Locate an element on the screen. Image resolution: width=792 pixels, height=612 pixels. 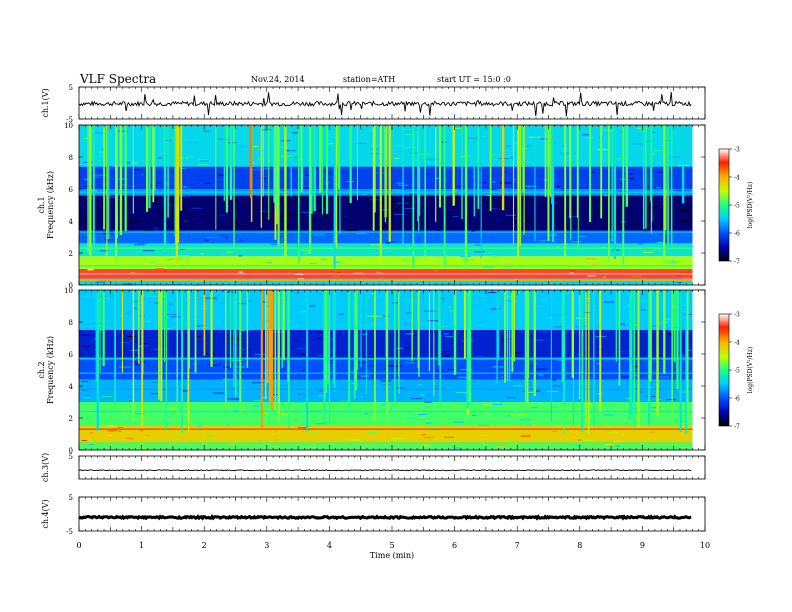
waveform-trace is located at coordinates (385, 470).